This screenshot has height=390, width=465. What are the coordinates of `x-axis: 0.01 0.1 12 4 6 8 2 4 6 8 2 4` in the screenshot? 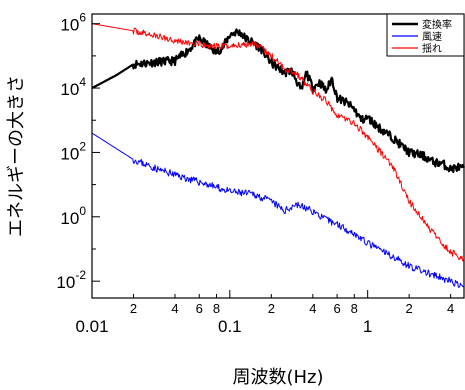 It's located at (264, 313).